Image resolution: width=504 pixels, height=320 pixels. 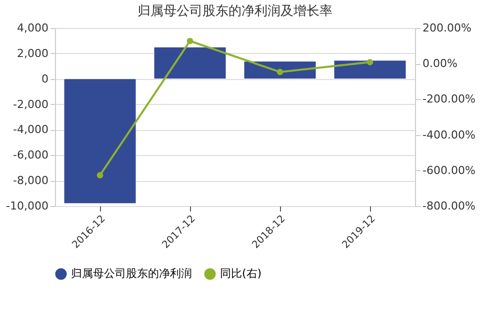 I want to click on y-tick-label: 0, so click(x=45, y=79).